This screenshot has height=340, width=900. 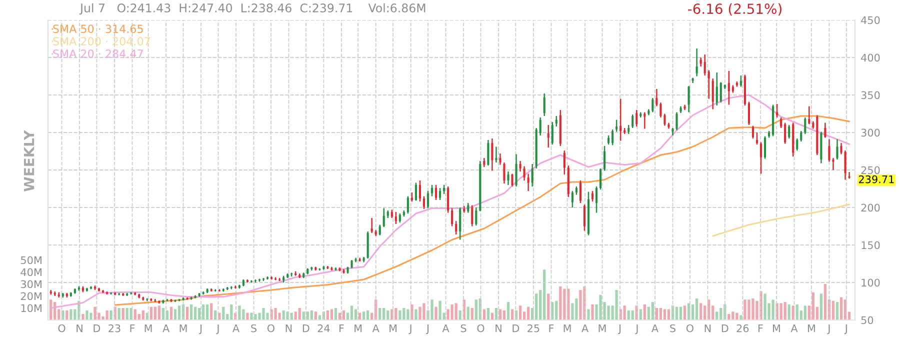 I want to click on x-tick-label: F, so click(x=760, y=328).